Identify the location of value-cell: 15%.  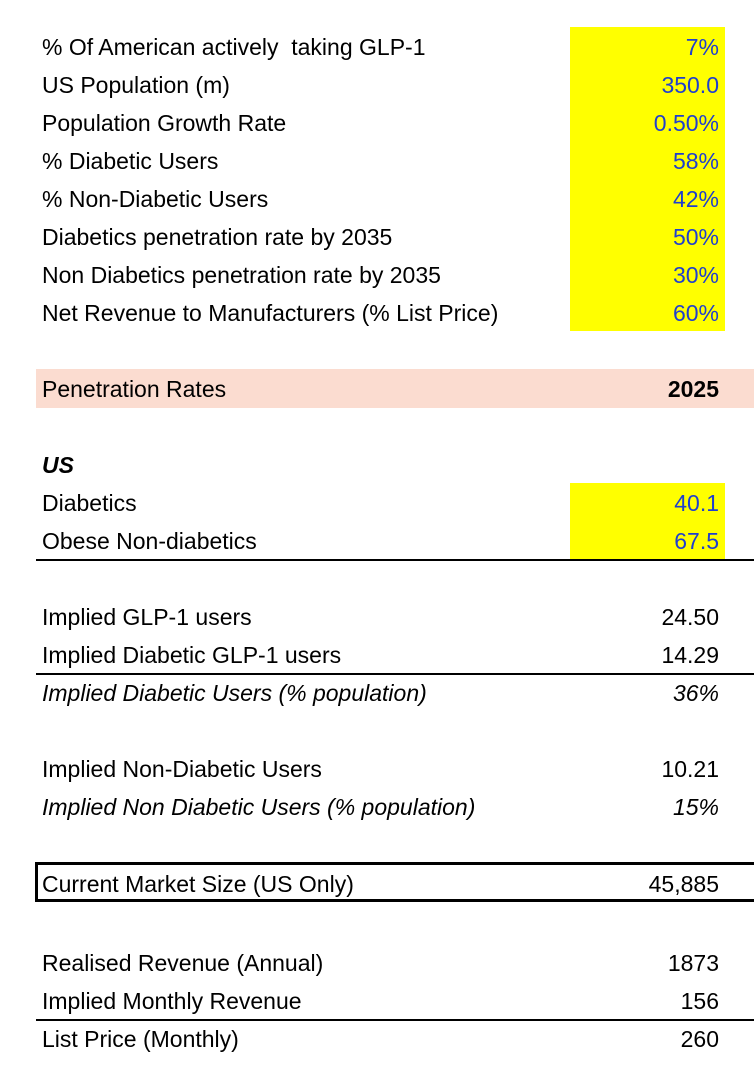
(695, 807).